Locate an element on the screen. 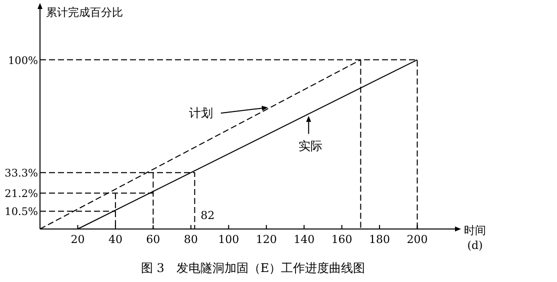 This screenshot has height=282, width=557. xtick: 120 is located at coordinates (266, 239).